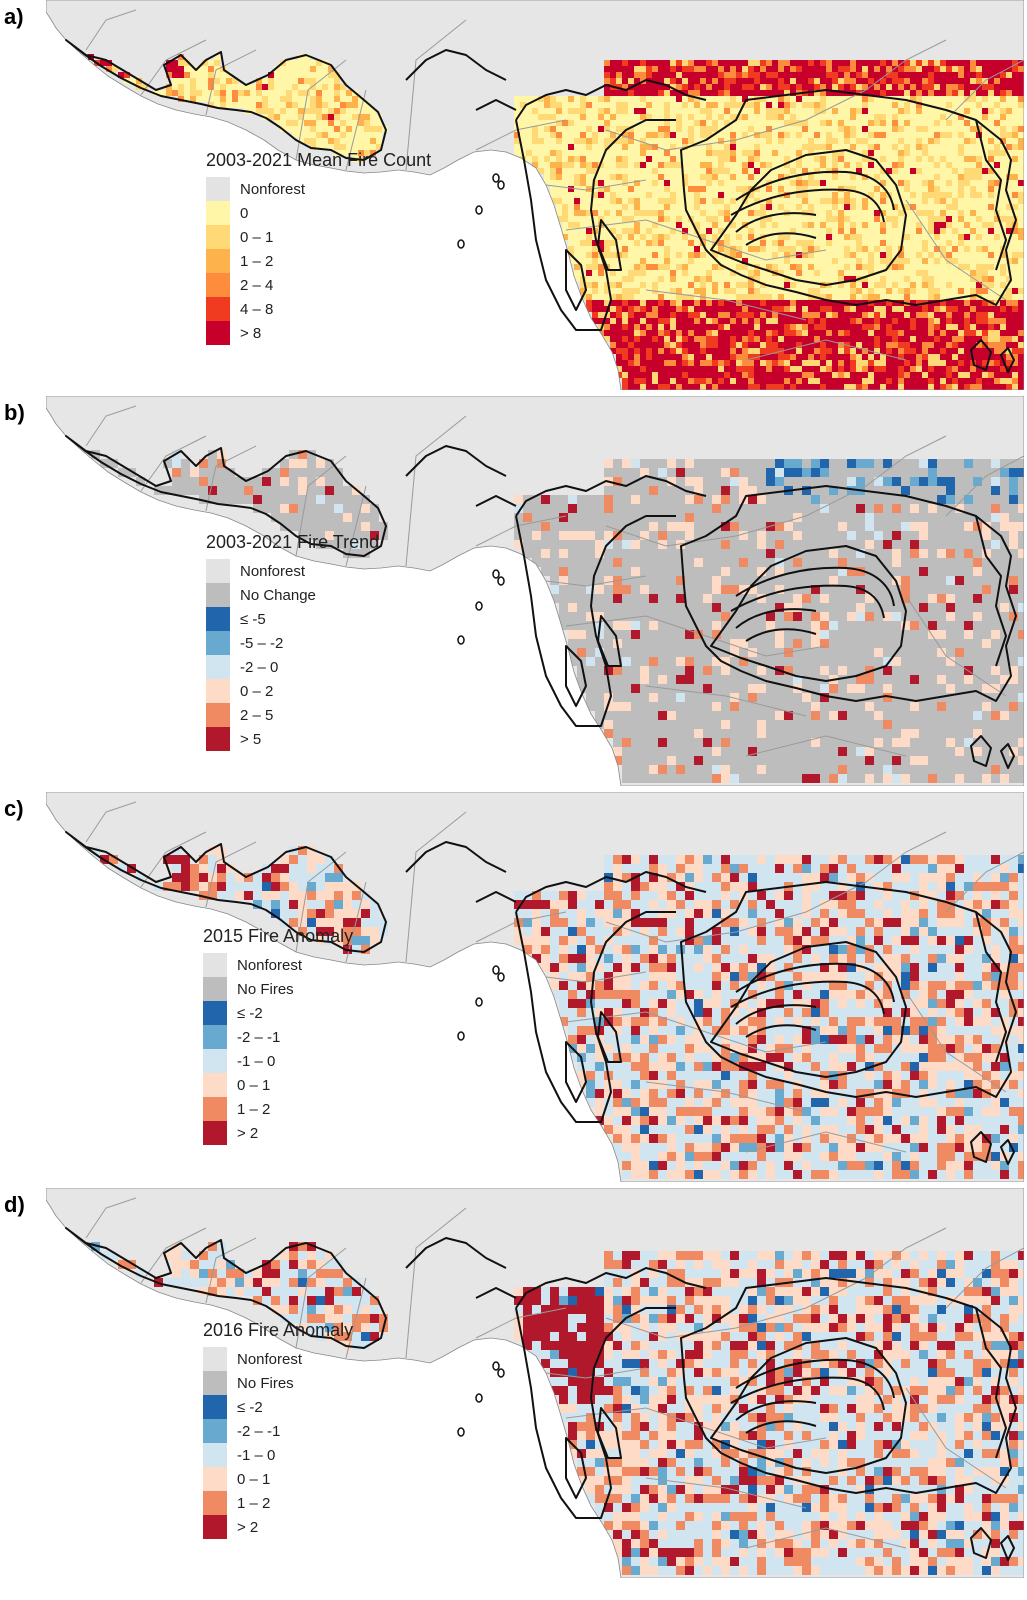  I want to click on legend-label: ≤ -2, so click(250, 1407).